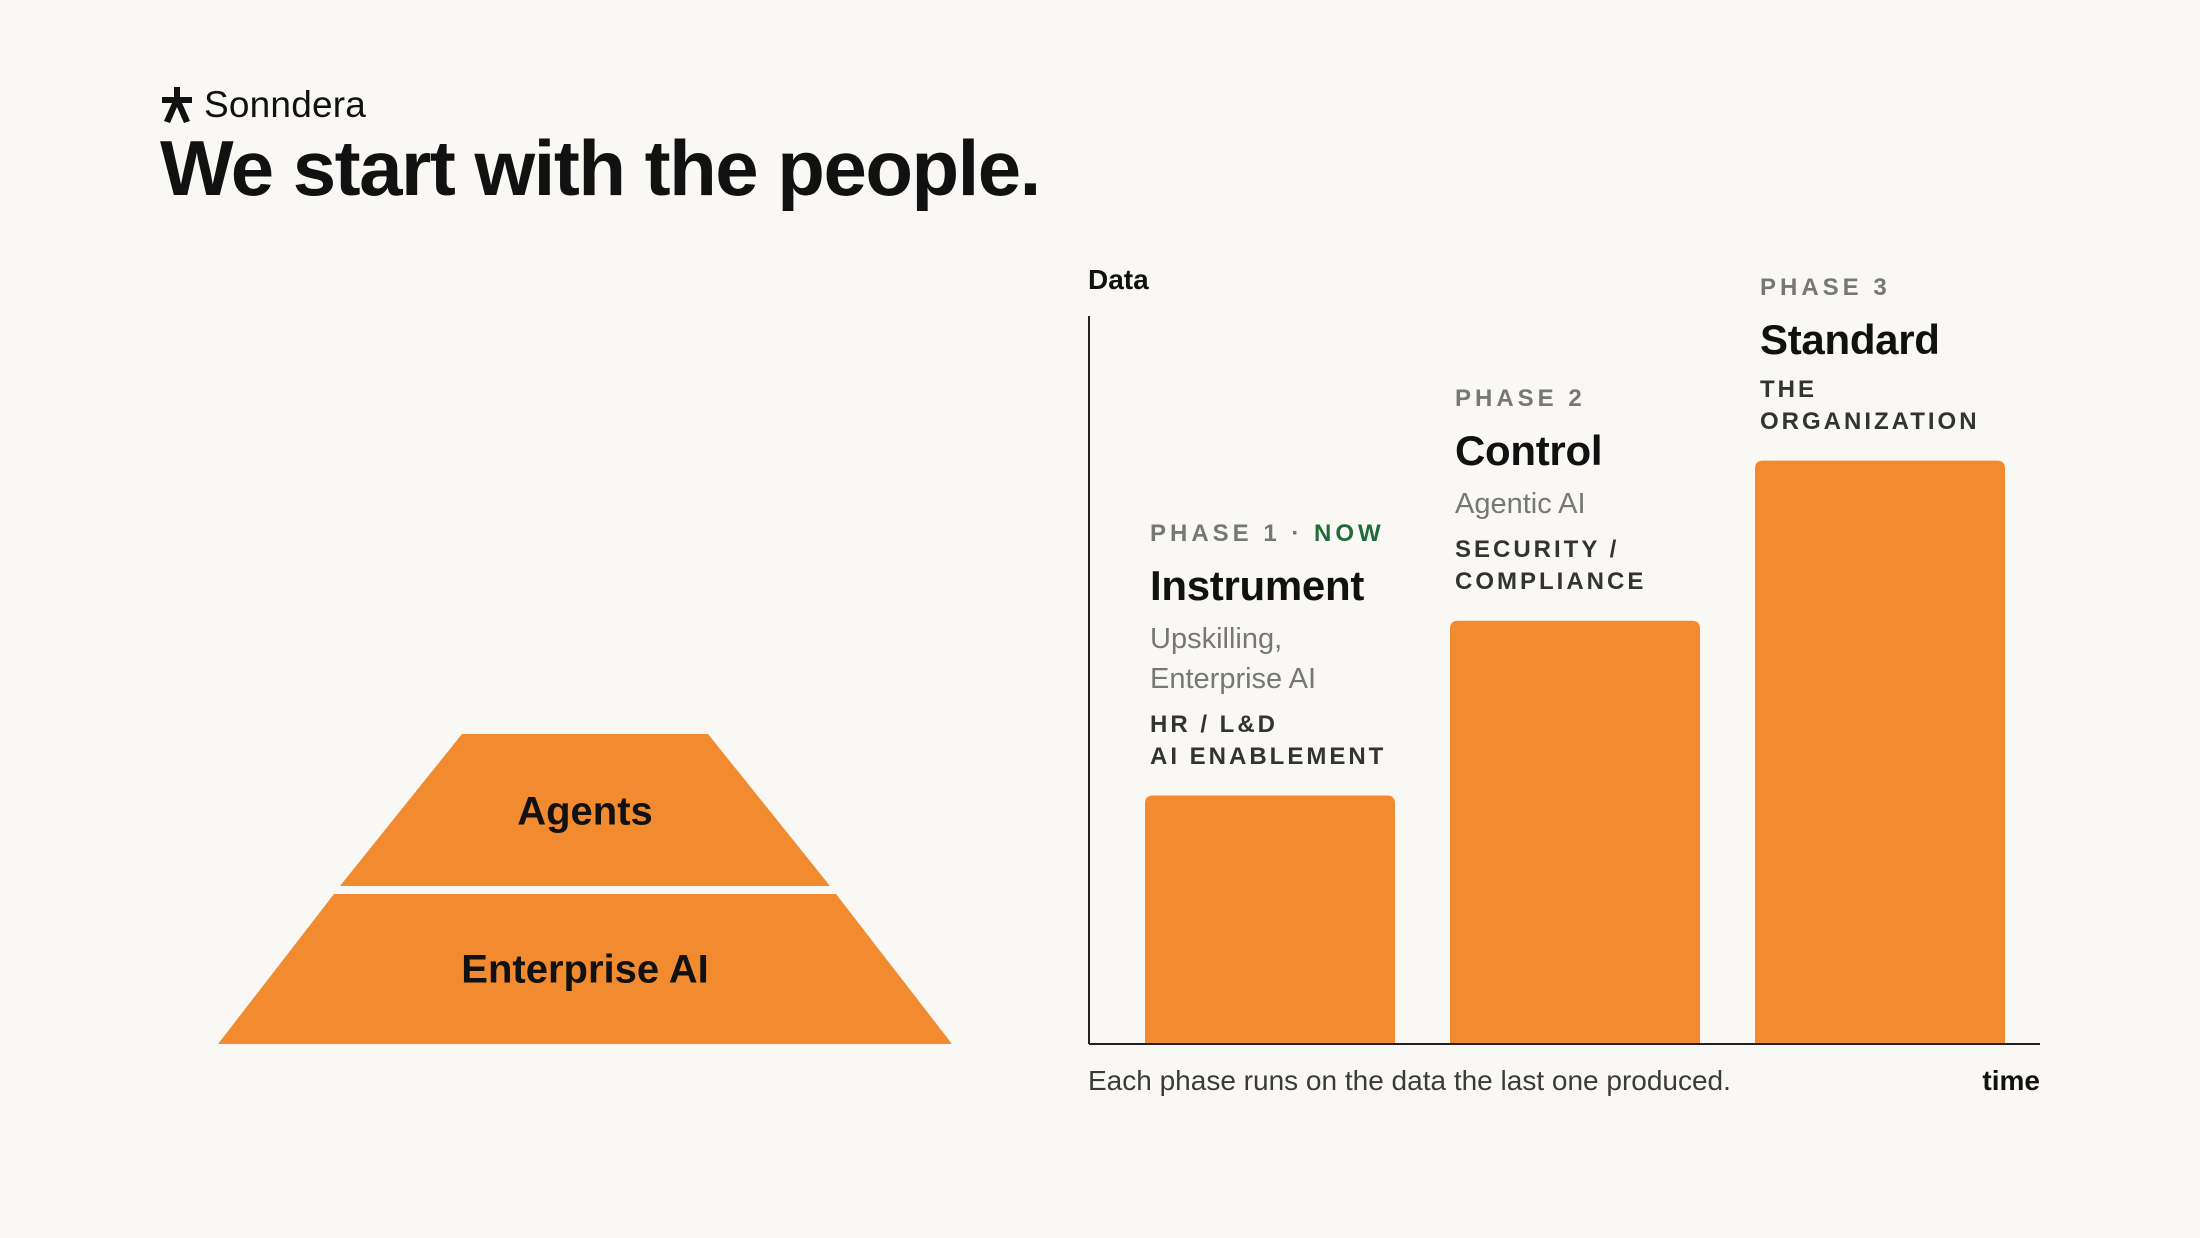 This screenshot has height=1238, width=2200. Describe the element at coordinates (1233, 678) in the screenshot. I see `phase-1-description-line: Enterprise AI` at that location.